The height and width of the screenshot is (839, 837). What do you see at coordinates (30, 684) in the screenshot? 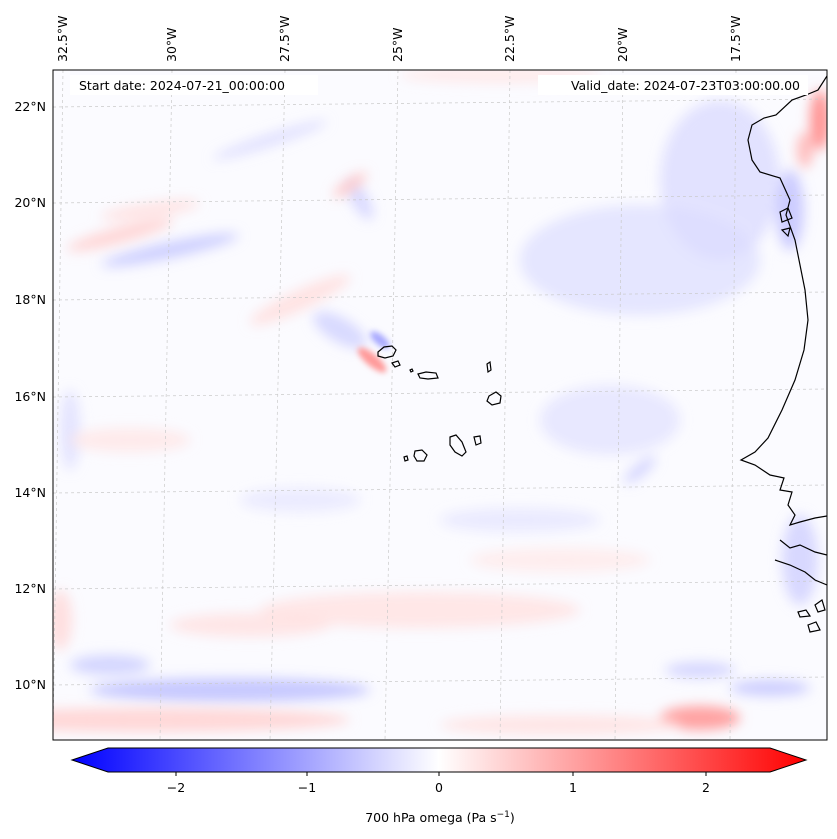
I see `lat-label-10n: 10°N` at bounding box center [30, 684].